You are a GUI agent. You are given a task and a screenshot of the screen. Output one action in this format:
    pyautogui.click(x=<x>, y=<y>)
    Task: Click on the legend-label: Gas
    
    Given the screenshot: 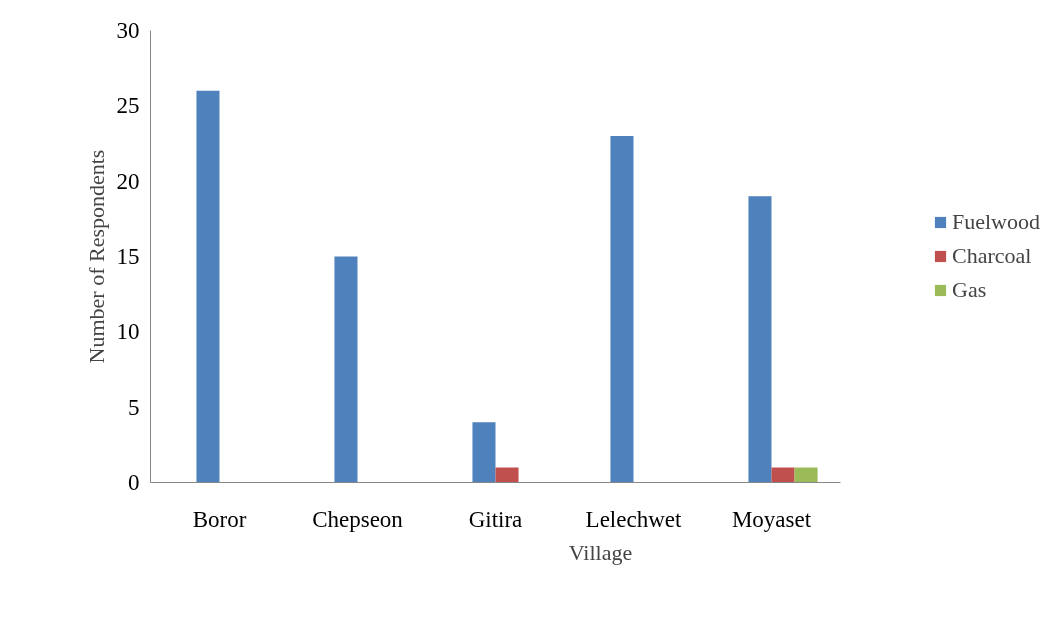 What is the action you would take?
    pyautogui.click(x=969, y=290)
    